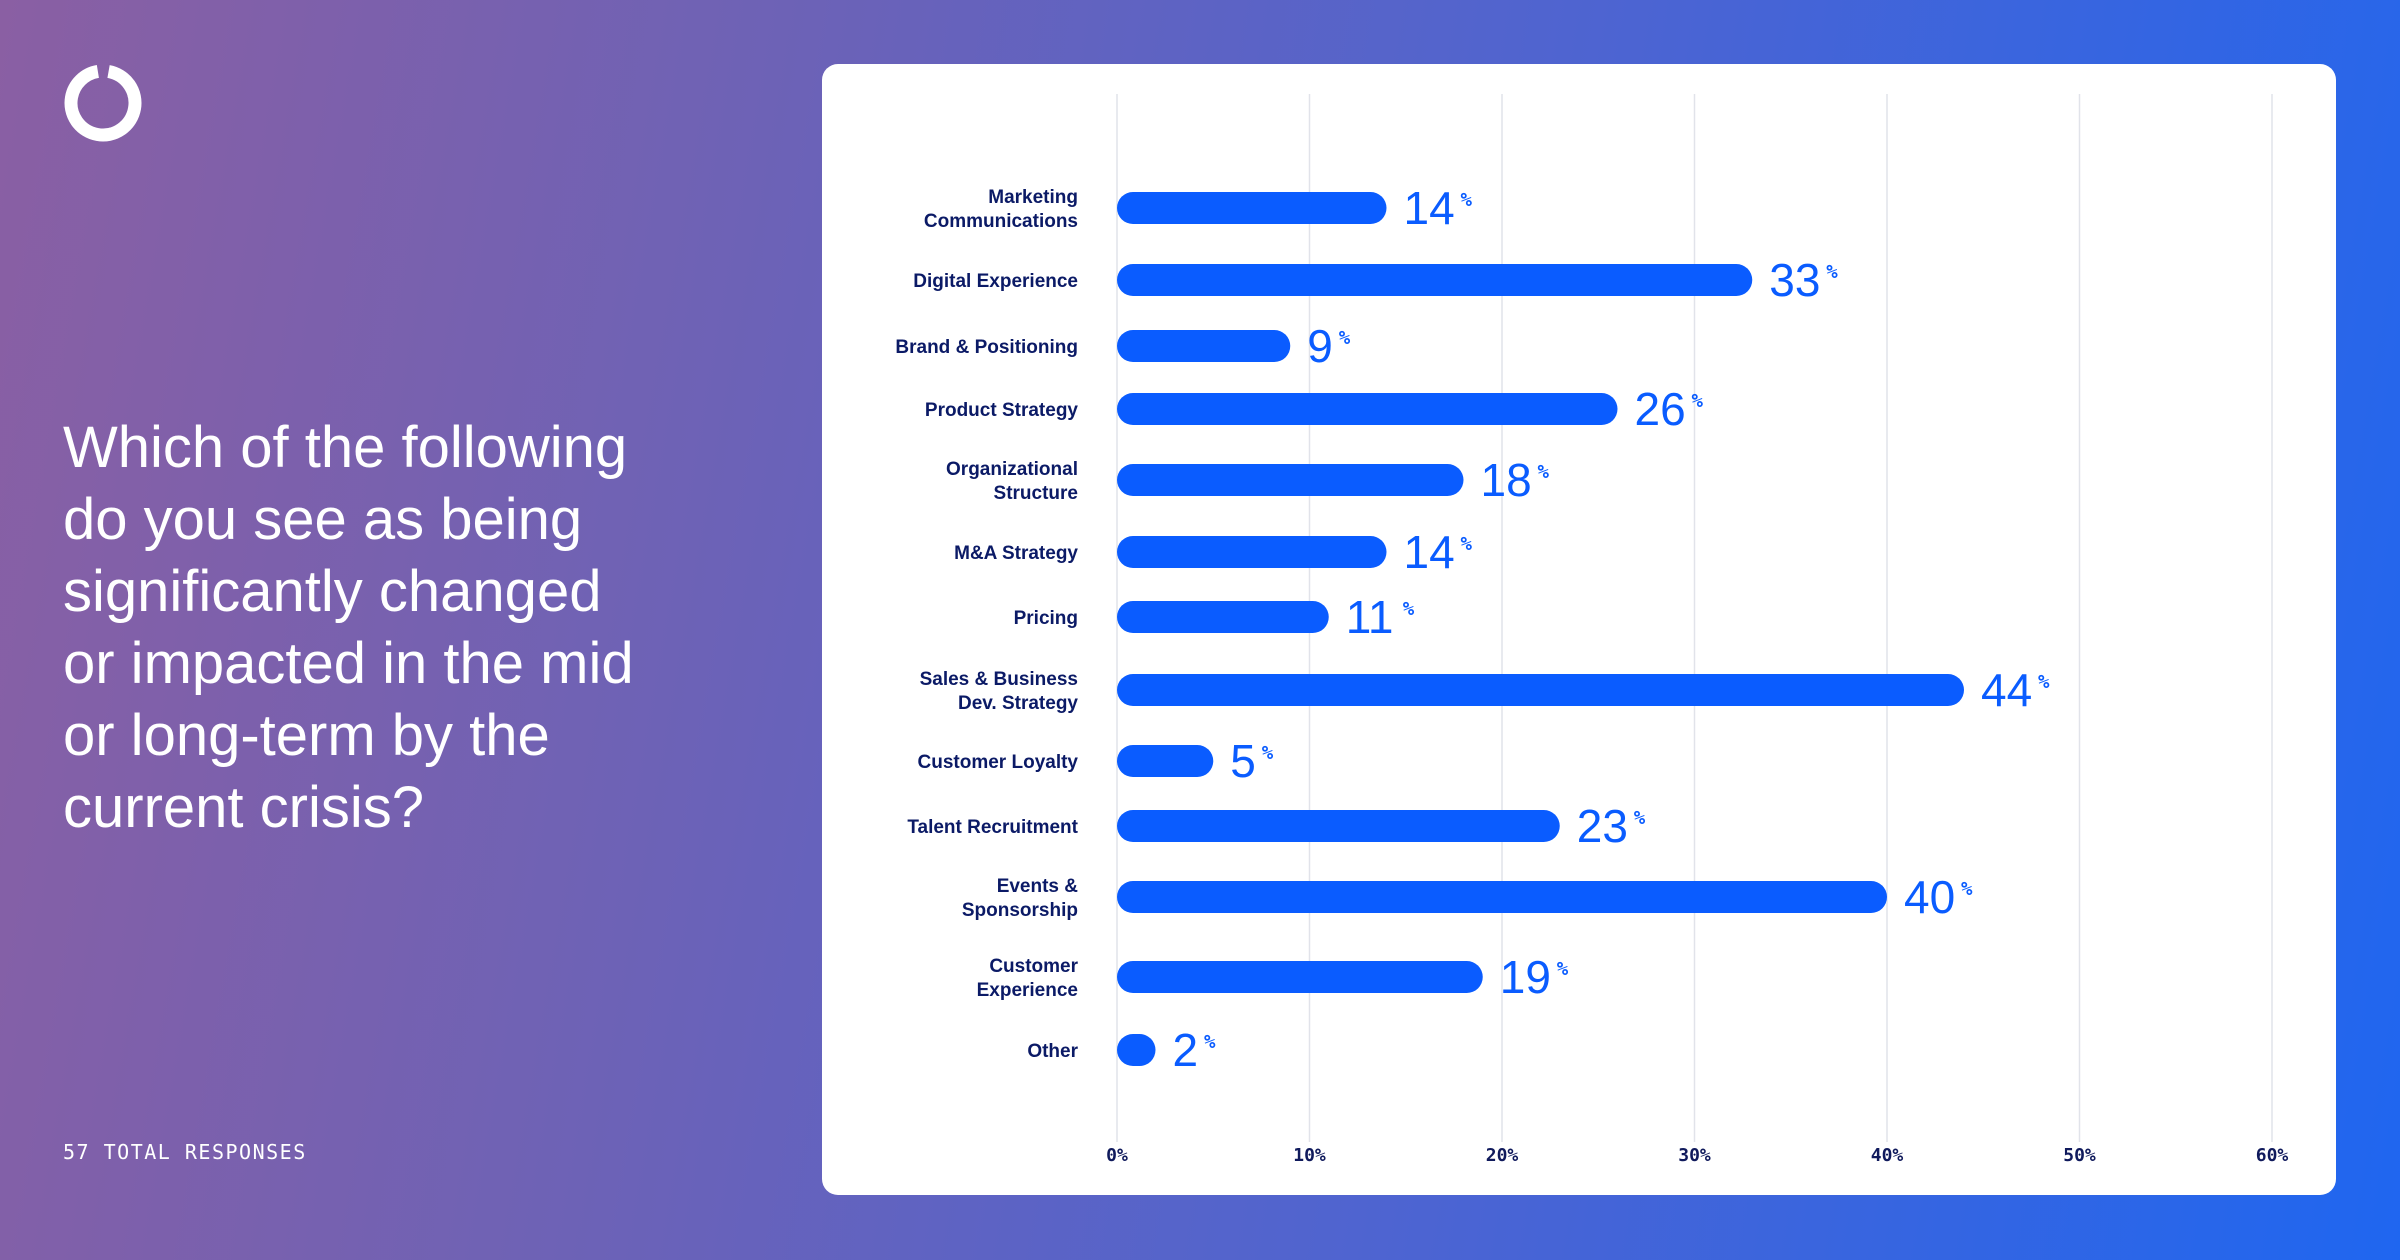 This screenshot has width=2400, height=1260. Describe the element at coordinates (2079, 1155) in the screenshot. I see `x-tick-label: 50%` at that location.